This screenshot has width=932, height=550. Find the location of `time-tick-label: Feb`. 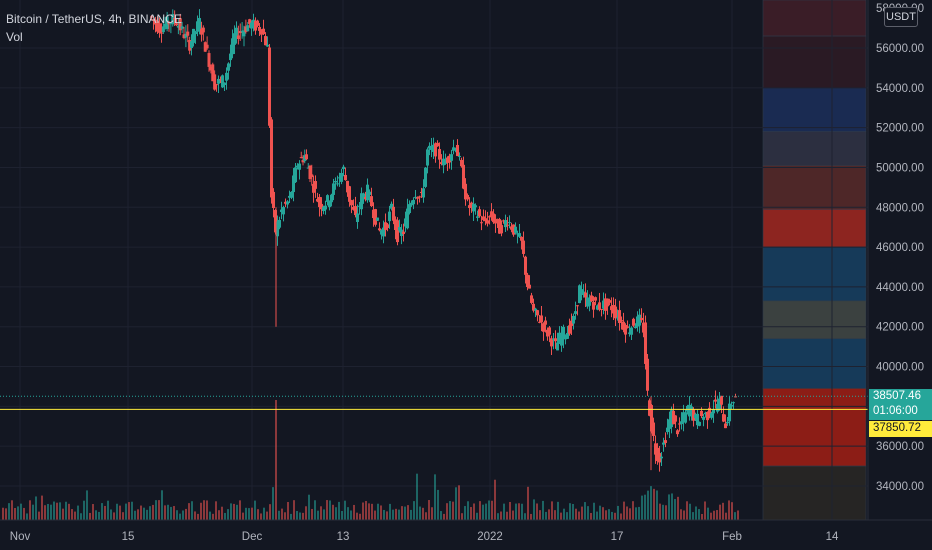

time-tick-label: Feb is located at coordinates (732, 537).